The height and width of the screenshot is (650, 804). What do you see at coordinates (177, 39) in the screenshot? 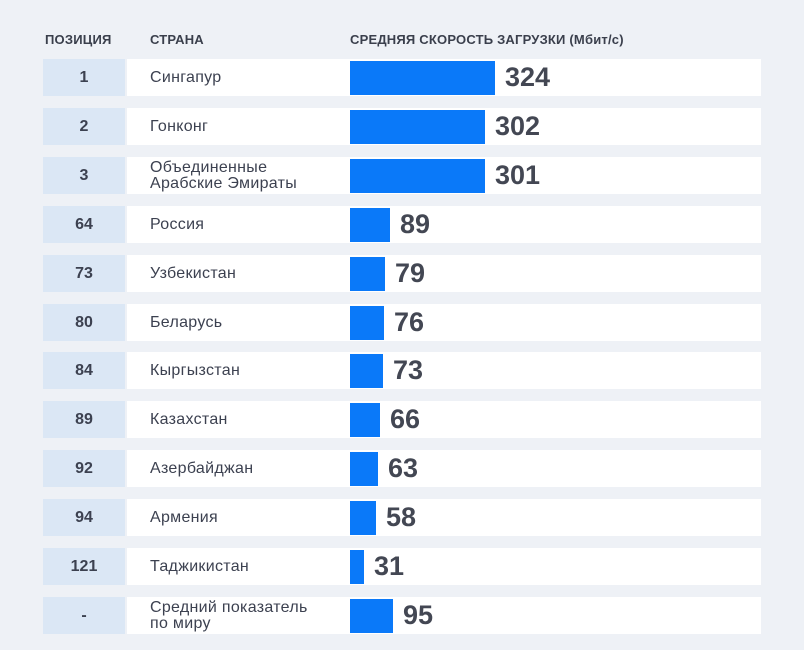
I see `country-column-header: СТРАНА` at bounding box center [177, 39].